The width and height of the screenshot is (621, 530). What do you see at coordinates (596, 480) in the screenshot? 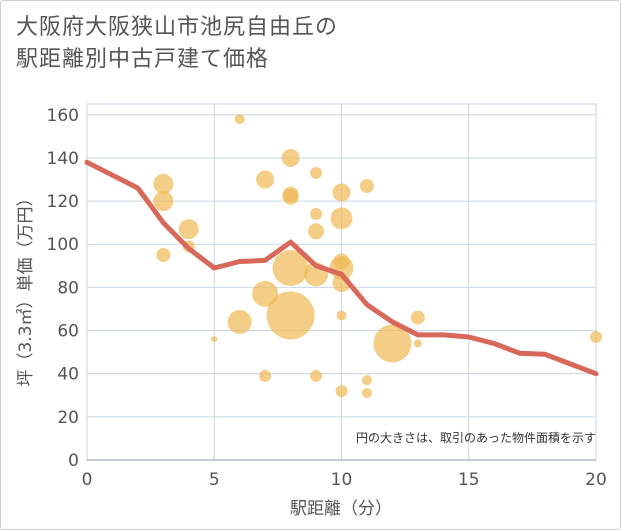
I see `x-tick-label-20: 20` at bounding box center [596, 480].